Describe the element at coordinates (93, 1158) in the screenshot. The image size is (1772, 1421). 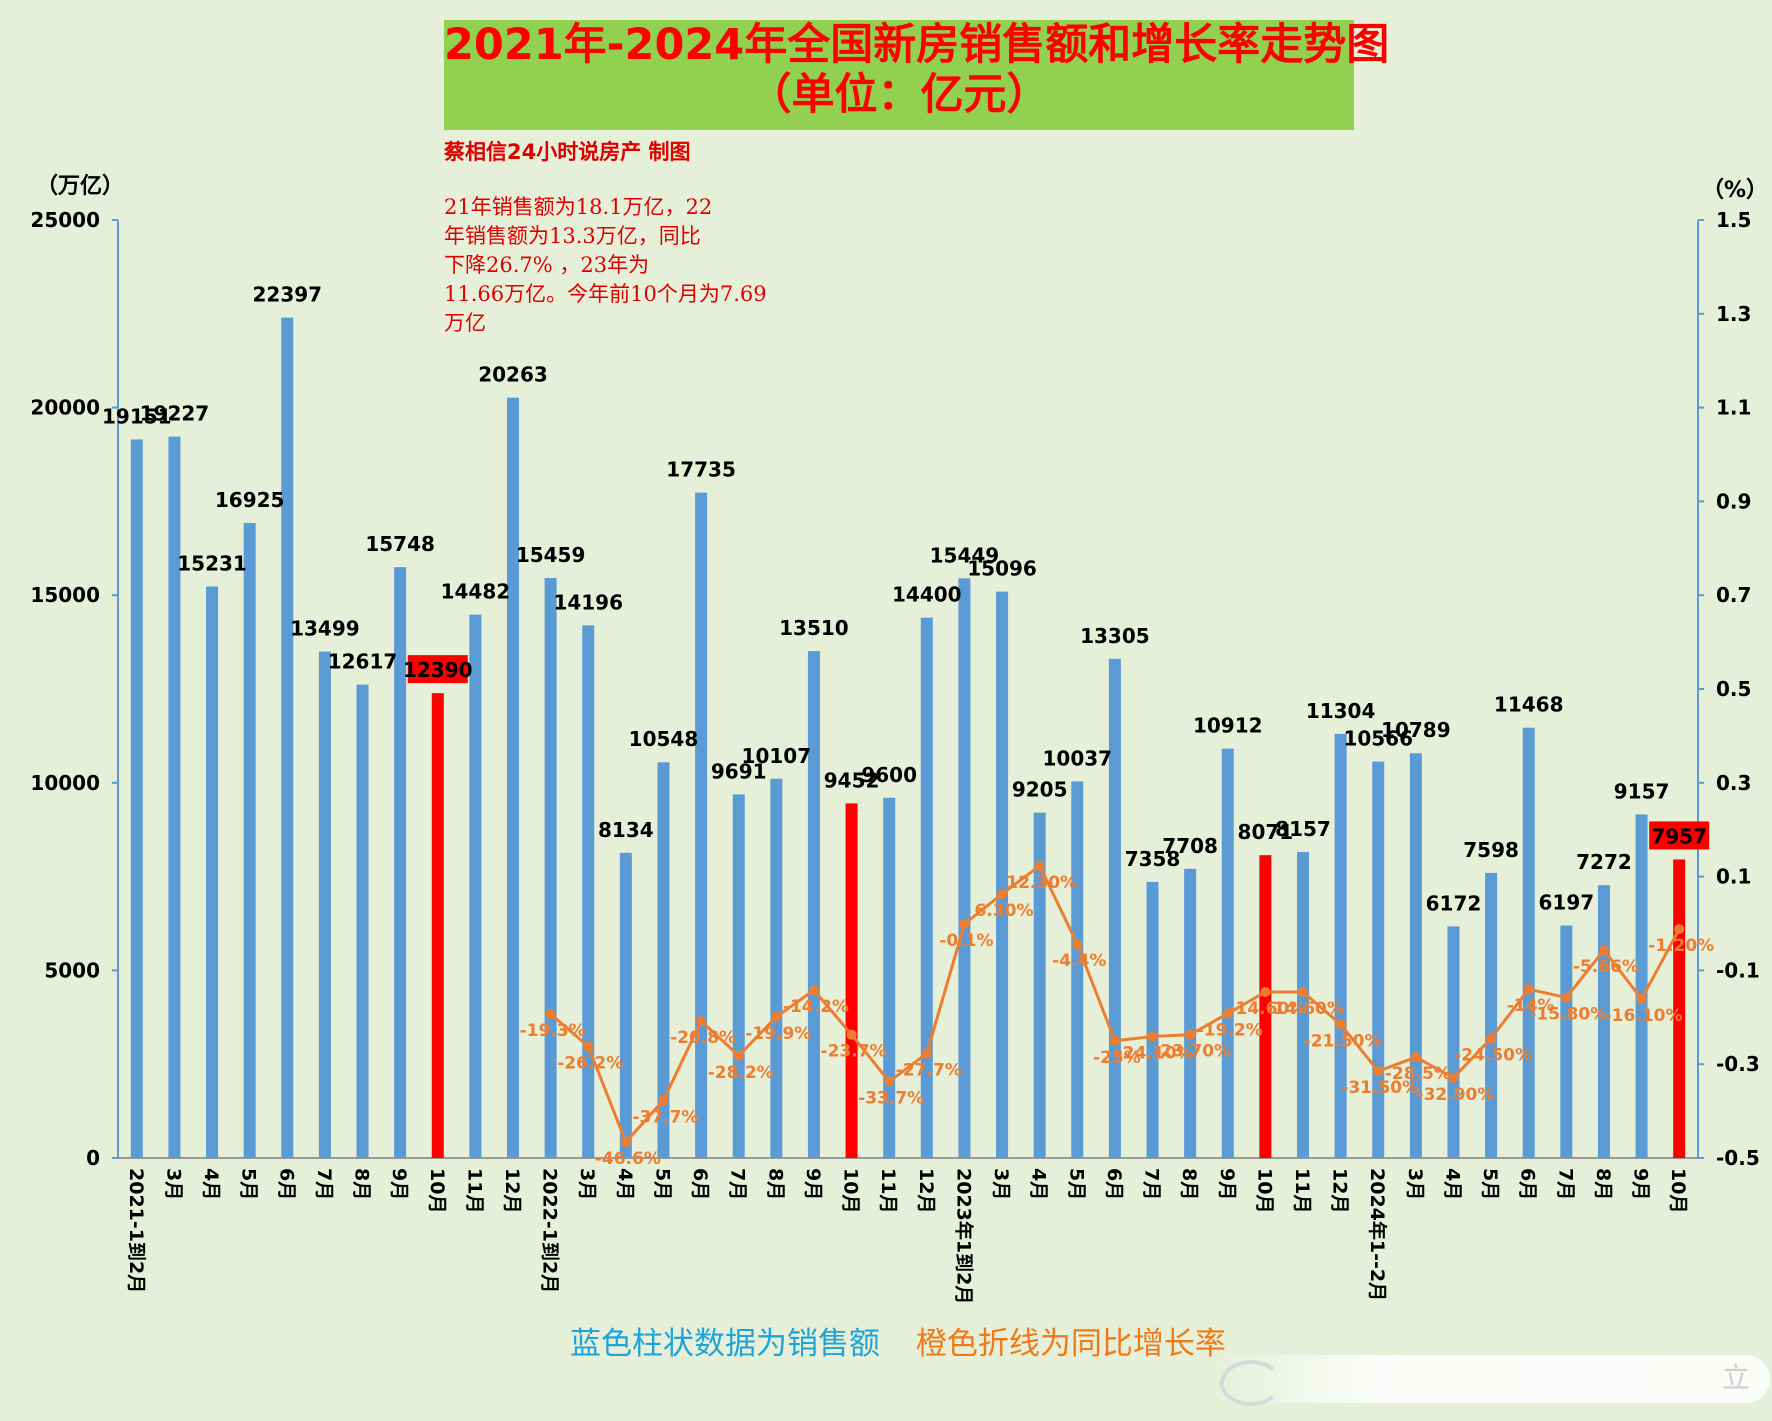
I see `left-tick-label: 0` at that location.